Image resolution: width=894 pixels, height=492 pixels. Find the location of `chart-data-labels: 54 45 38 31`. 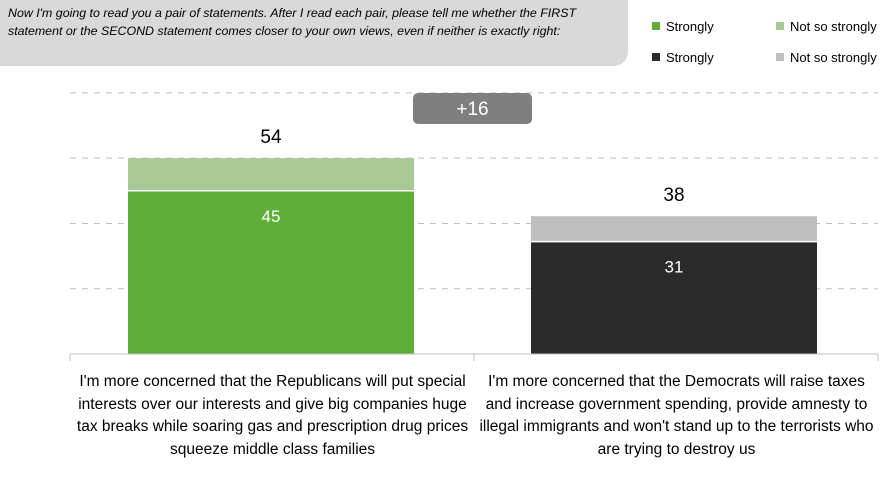

chart-data-labels: 54 45 38 31 is located at coordinates (472, 201).